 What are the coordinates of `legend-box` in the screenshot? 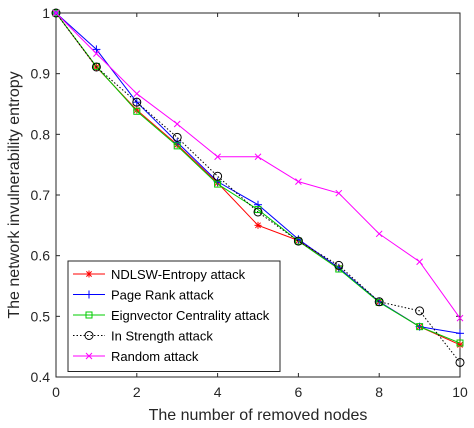 It's located at (174, 316).